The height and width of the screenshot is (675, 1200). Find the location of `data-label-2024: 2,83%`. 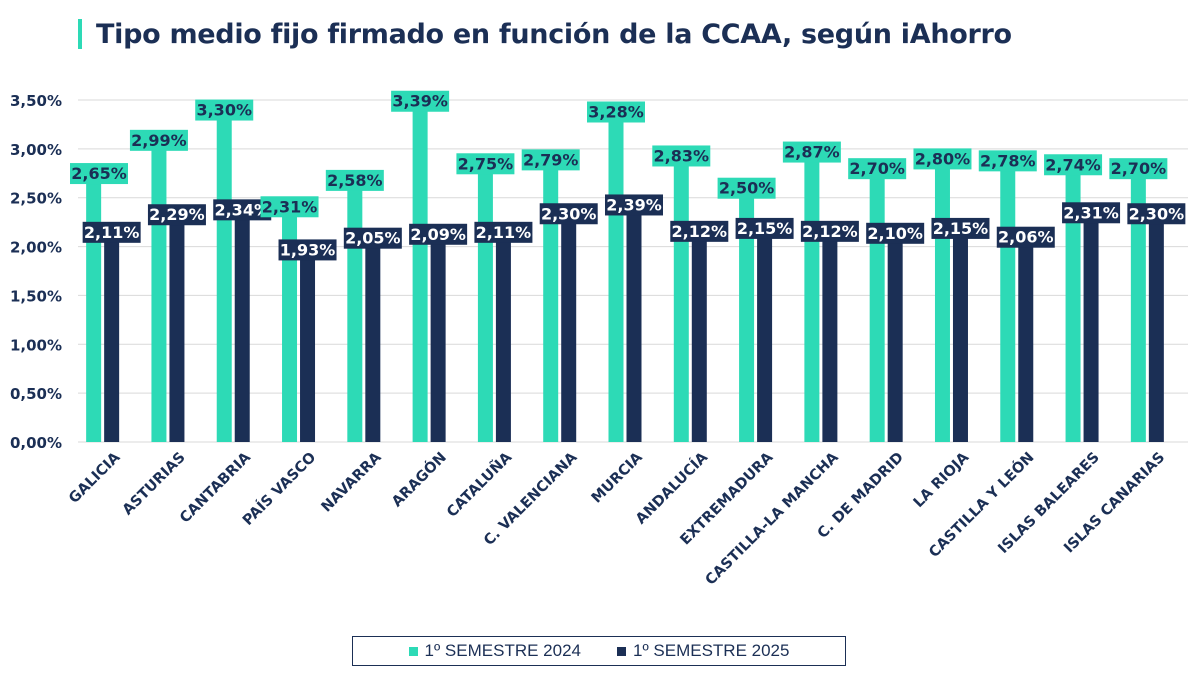

data-label-2024: 2,83% is located at coordinates (682, 155).